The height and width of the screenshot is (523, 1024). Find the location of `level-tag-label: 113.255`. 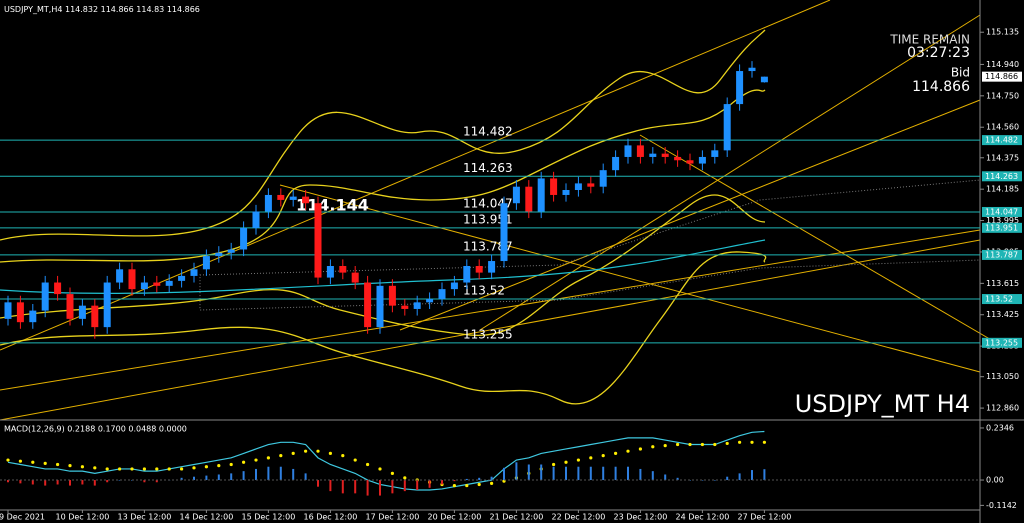

level-tag-label: 113.255 is located at coordinates (1001, 342).